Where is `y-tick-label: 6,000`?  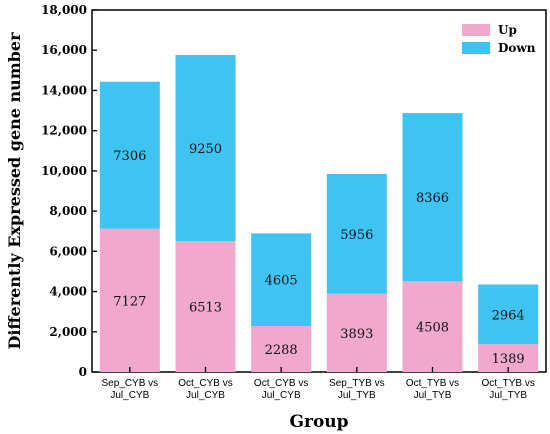
y-tick-label: 6,000 is located at coordinates (68, 251).